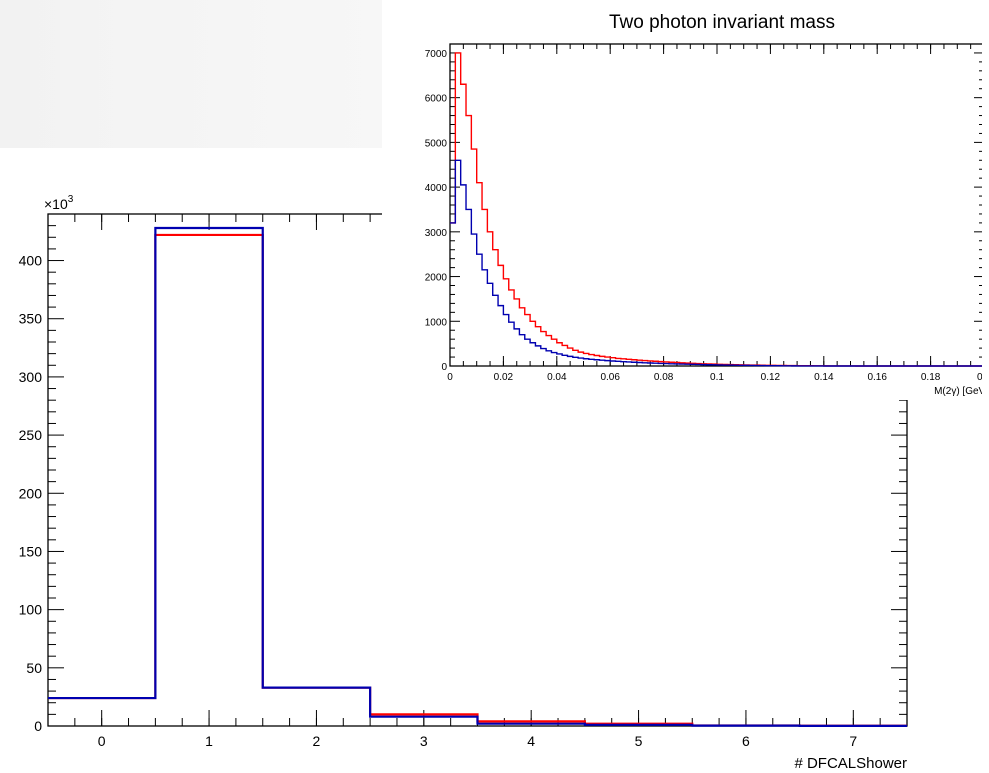  Describe the element at coordinates (436, 278) in the screenshot. I see `inset-y-tick-label: 2000` at that location.